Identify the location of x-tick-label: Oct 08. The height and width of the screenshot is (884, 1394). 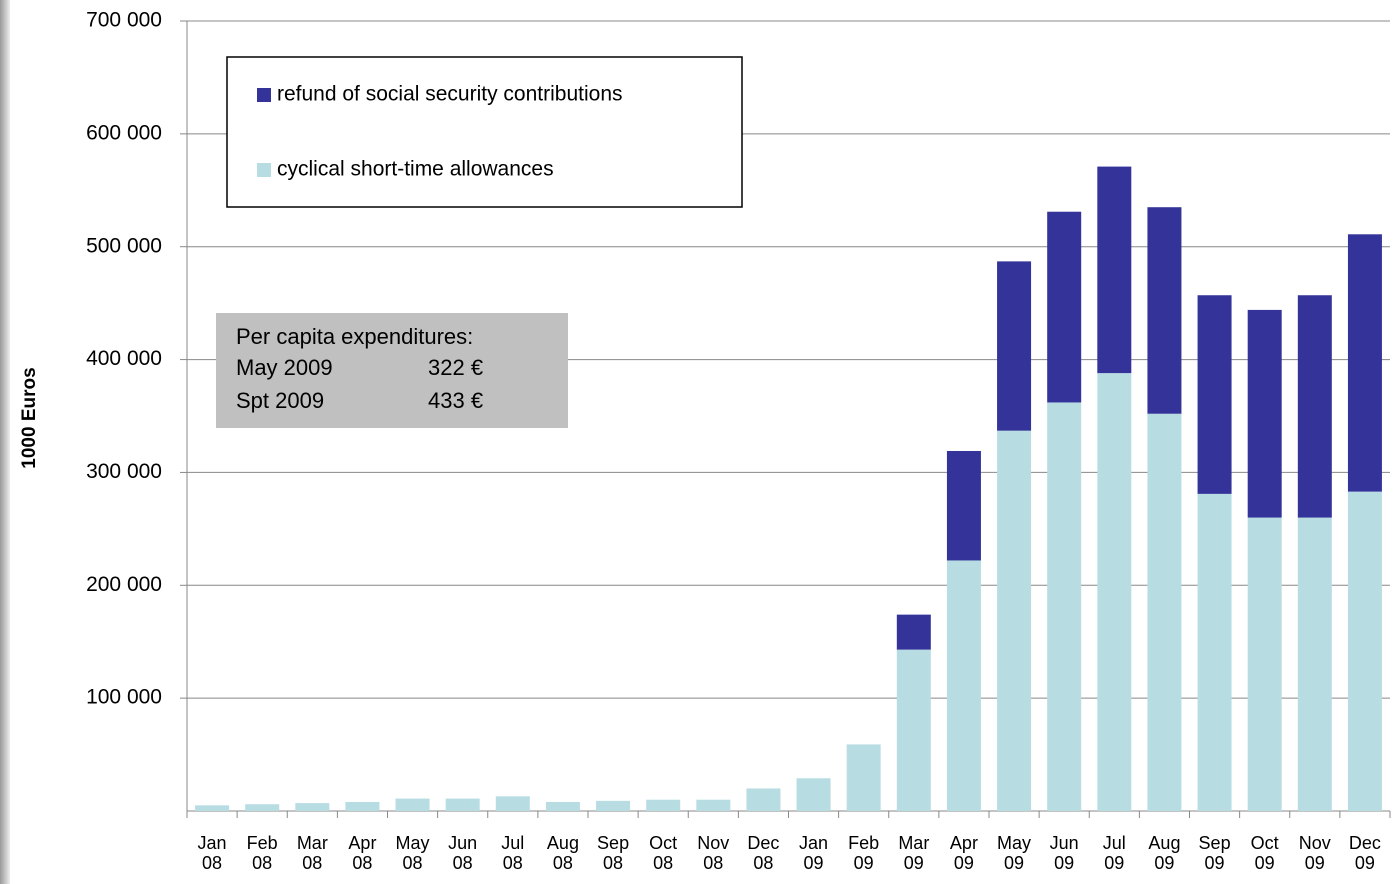
(663, 853).